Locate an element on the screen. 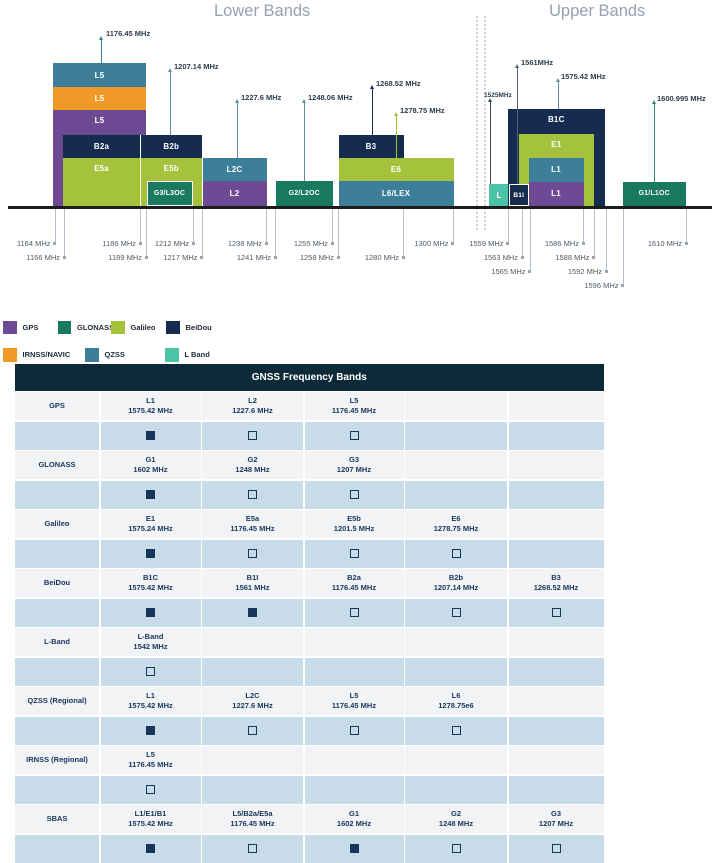  system-cell-glonass: GLONASS is located at coordinates (57, 465).